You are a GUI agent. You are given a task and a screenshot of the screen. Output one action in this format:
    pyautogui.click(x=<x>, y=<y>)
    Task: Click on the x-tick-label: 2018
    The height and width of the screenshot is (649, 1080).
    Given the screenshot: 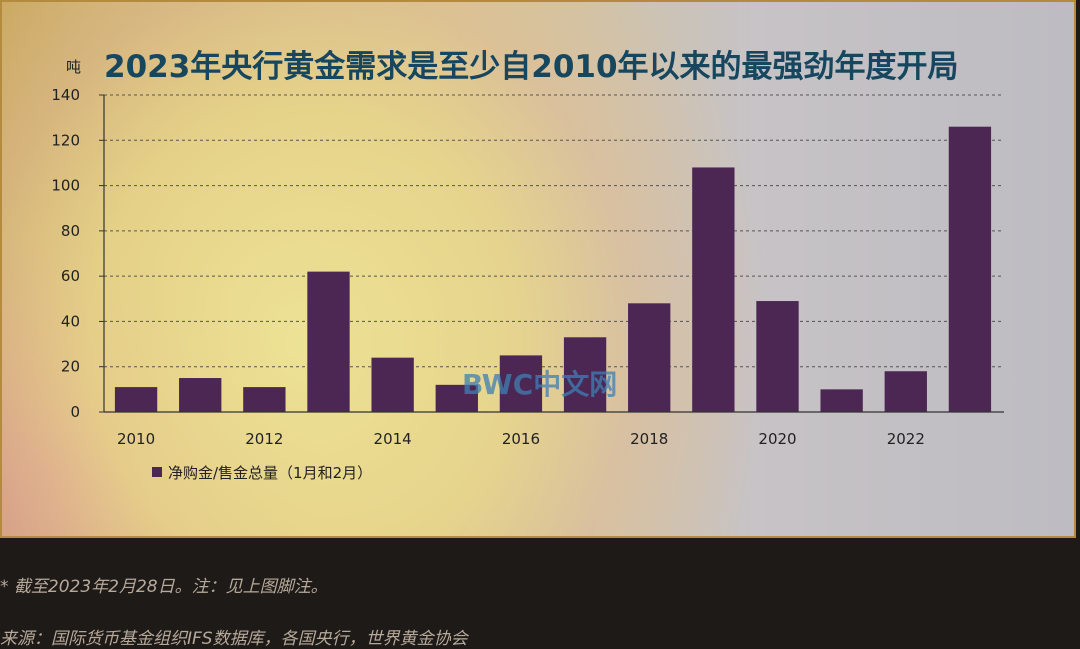 What is the action you would take?
    pyautogui.click(x=649, y=439)
    